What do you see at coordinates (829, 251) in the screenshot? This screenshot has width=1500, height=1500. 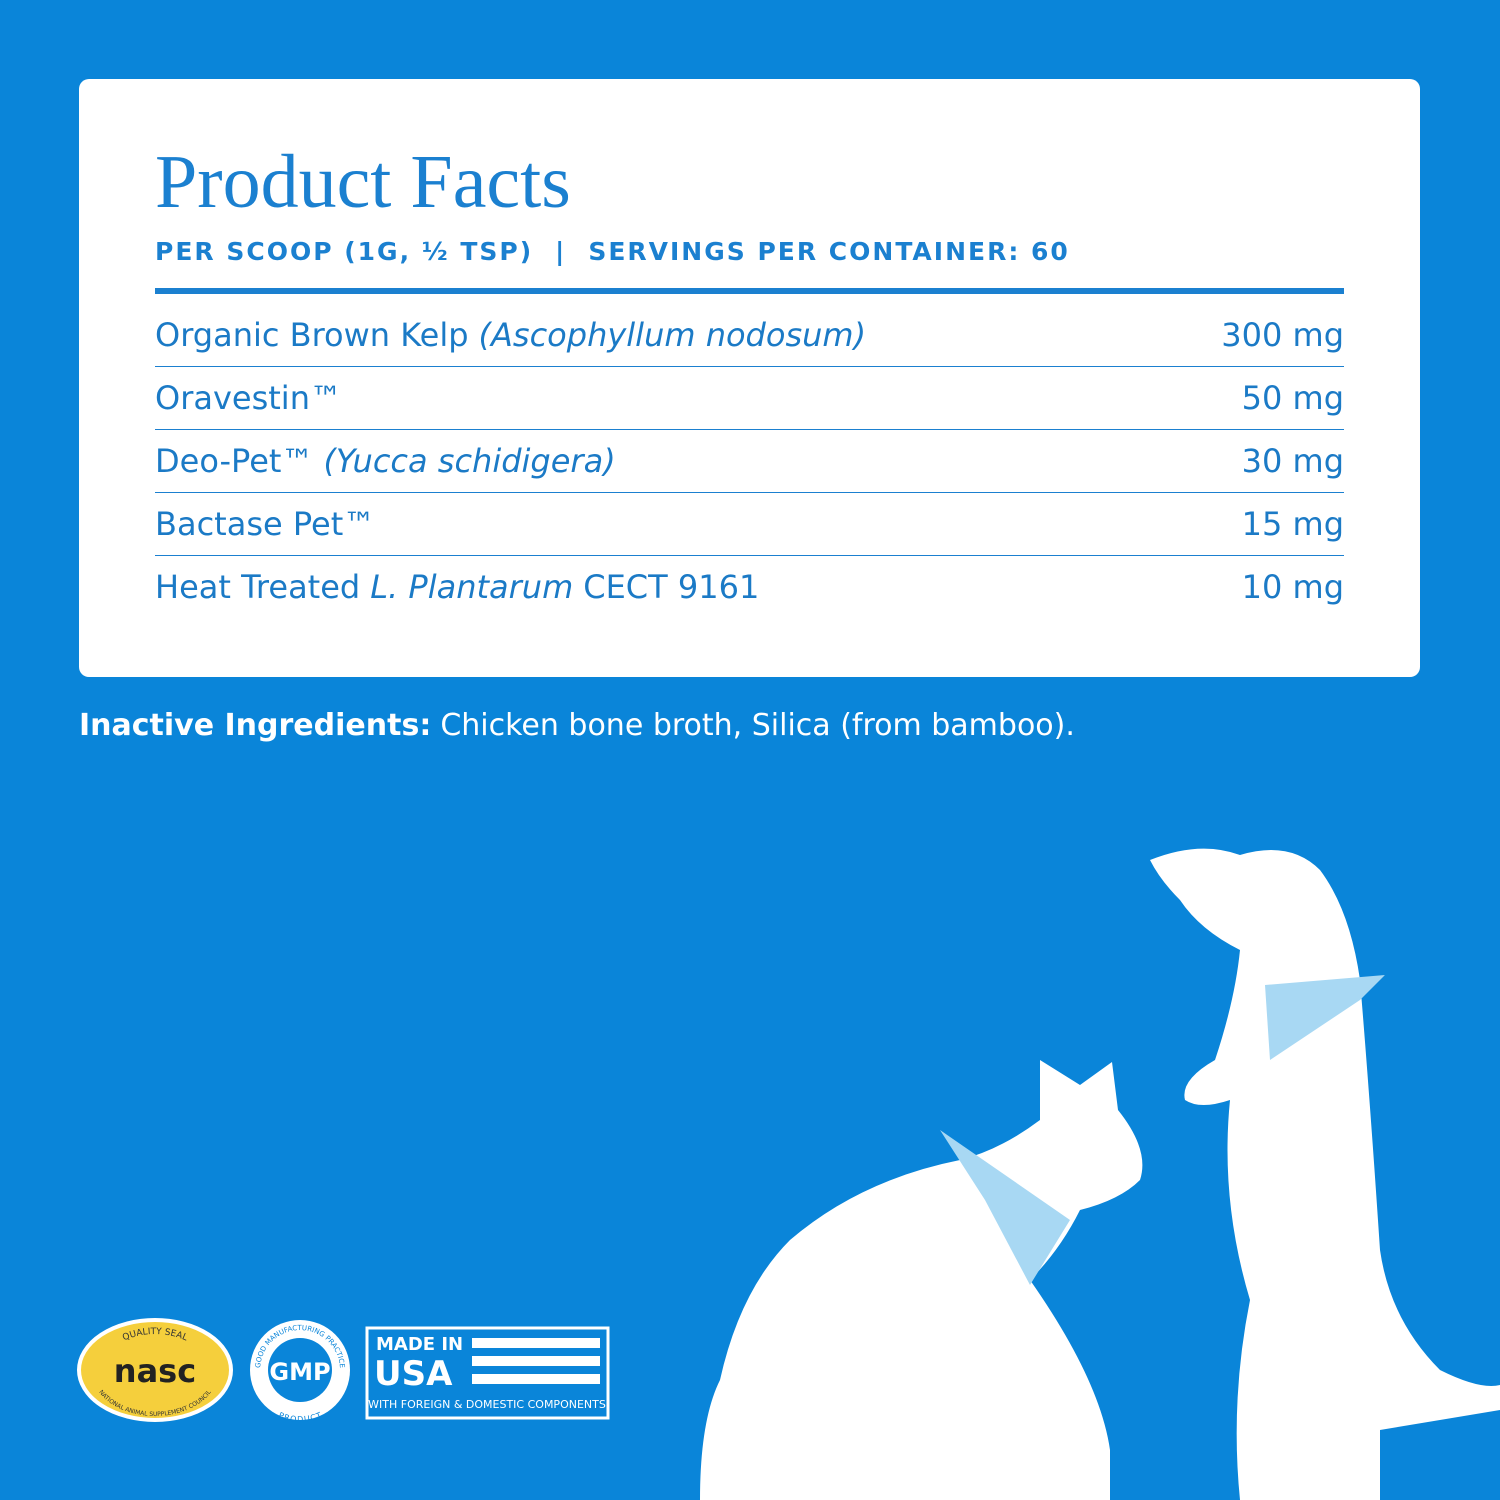 I see `servings: SERVINGS PER CONTAINER: 60` at bounding box center [829, 251].